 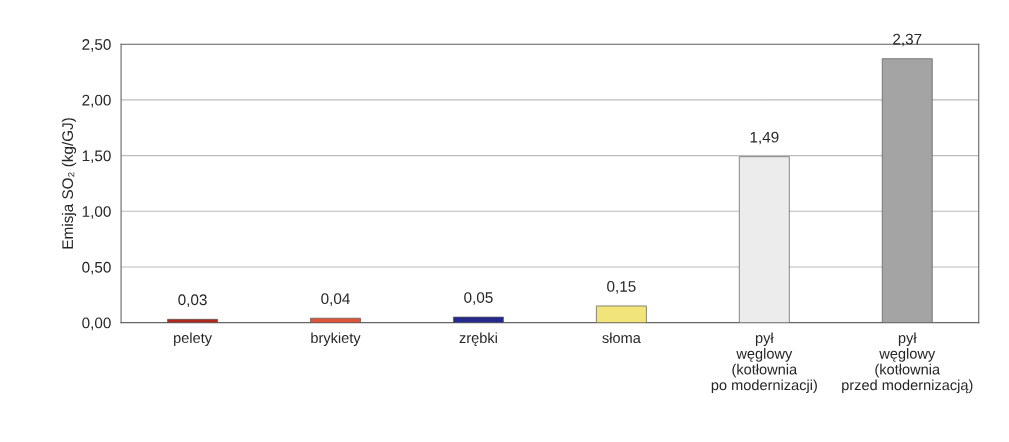 I want to click on x-tick-label: brykiety, so click(x=336, y=339).